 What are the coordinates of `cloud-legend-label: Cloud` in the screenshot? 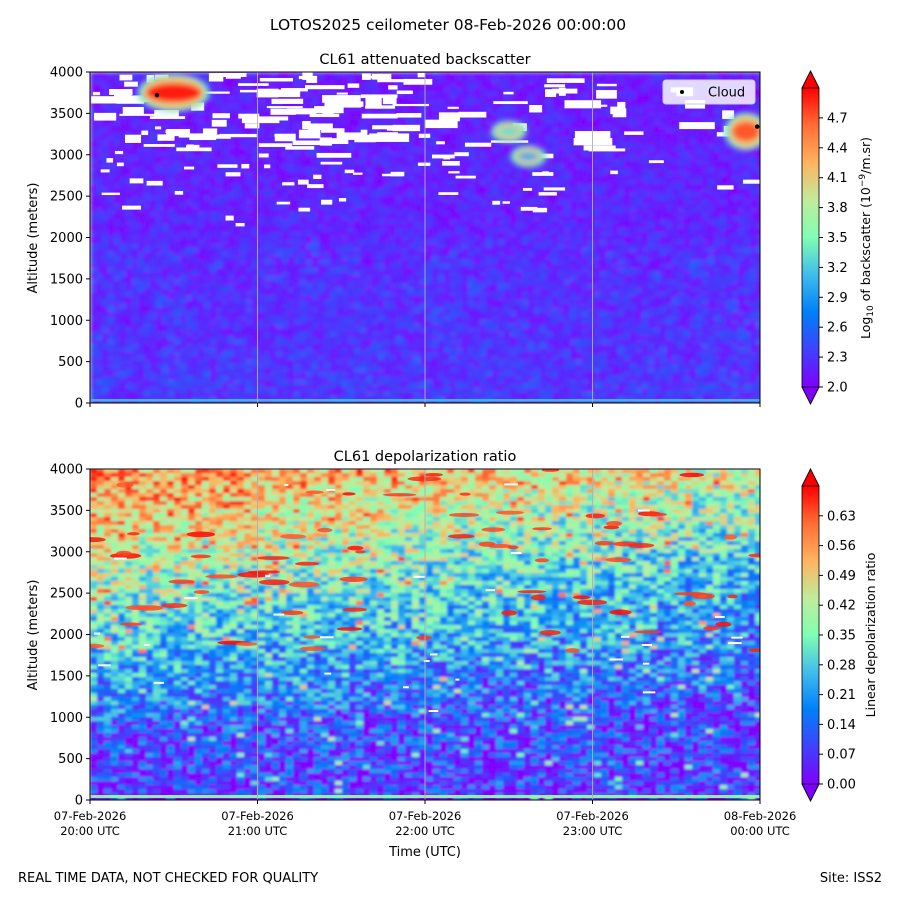 It's located at (726, 93).